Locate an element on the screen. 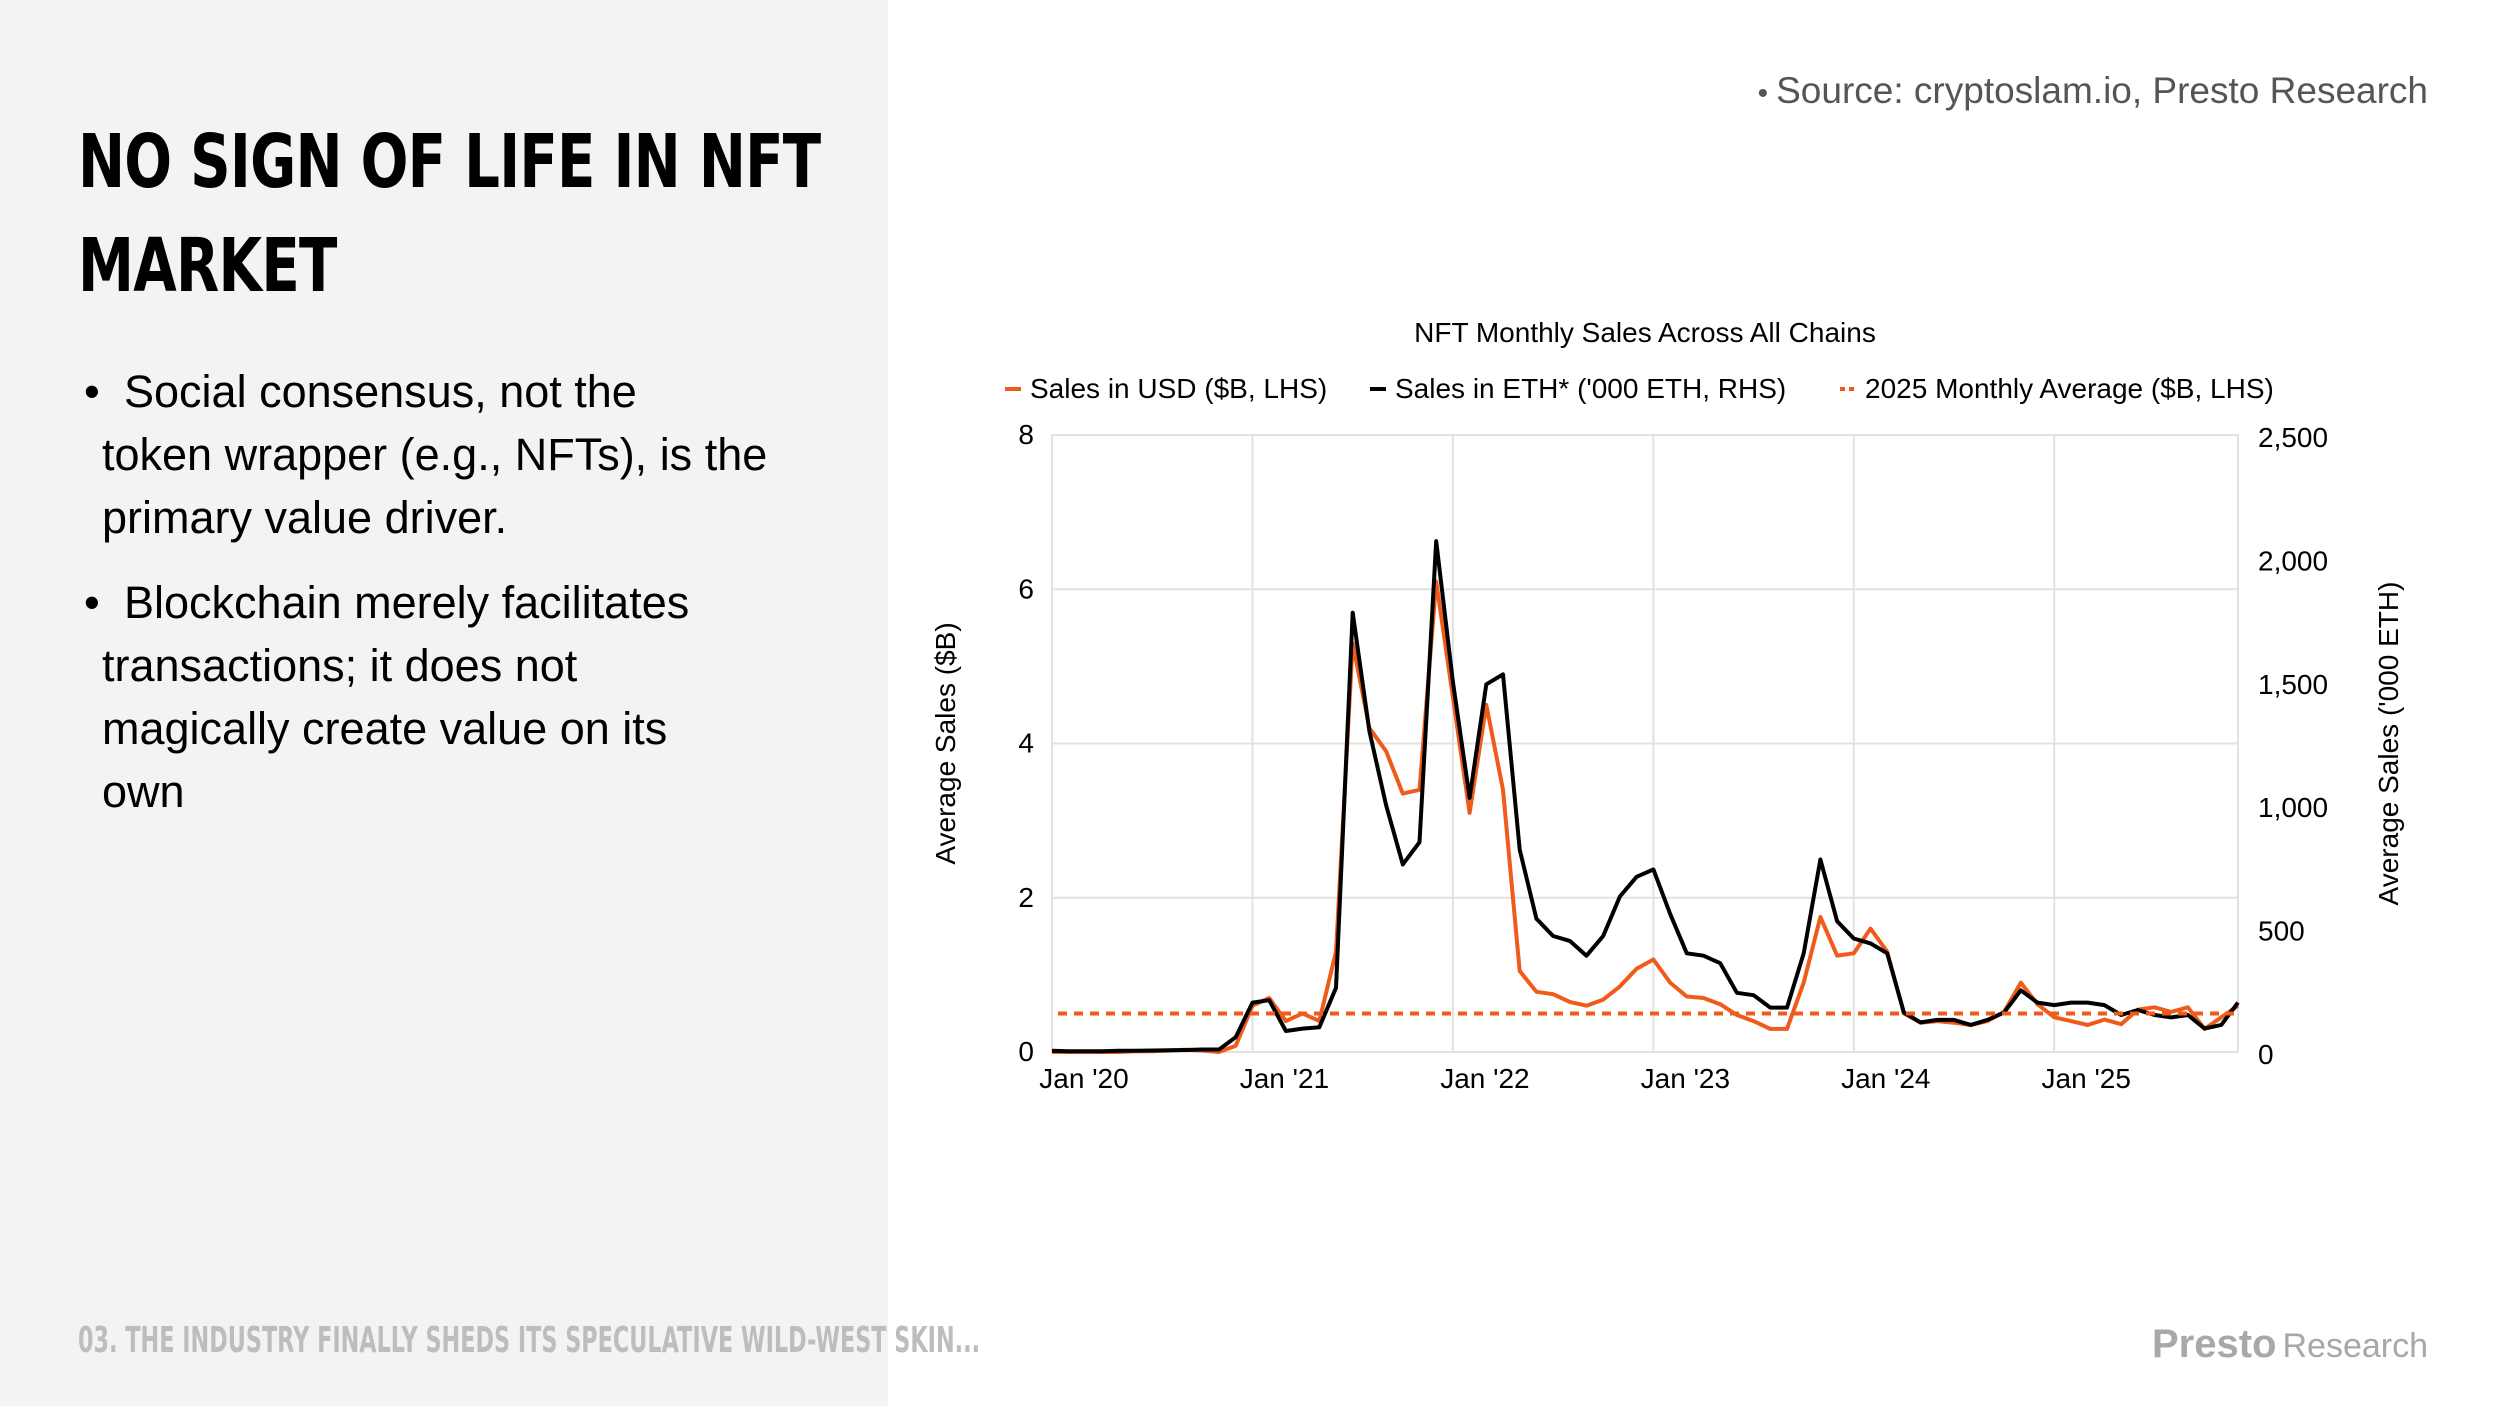  source-text: Source: cryptoslam.io, Presto Research is located at coordinates (2102, 90).